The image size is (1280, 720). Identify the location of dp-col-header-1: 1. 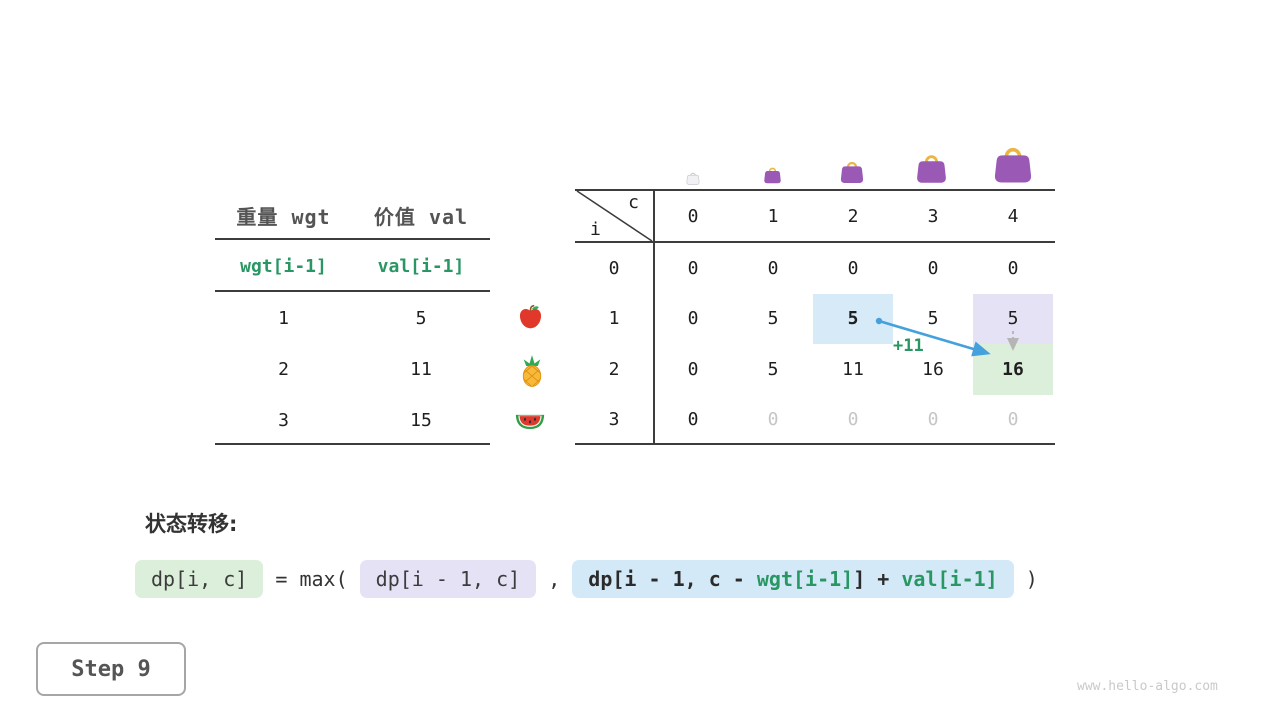
(773, 216).